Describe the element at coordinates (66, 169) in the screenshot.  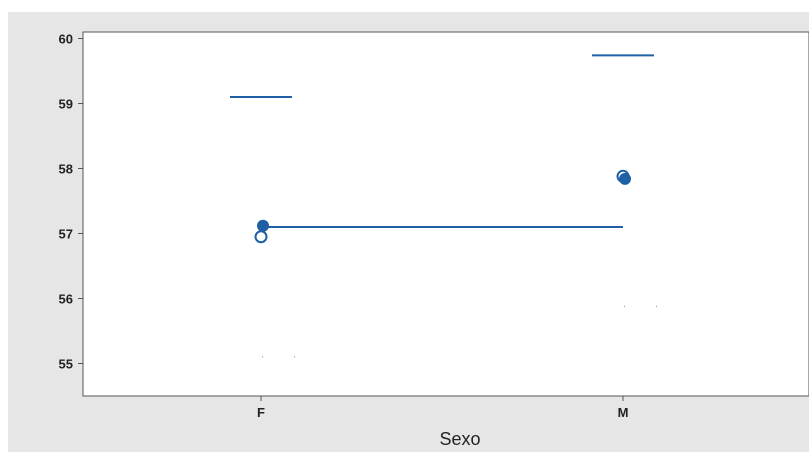
I see `y-tick-label: 58` at that location.